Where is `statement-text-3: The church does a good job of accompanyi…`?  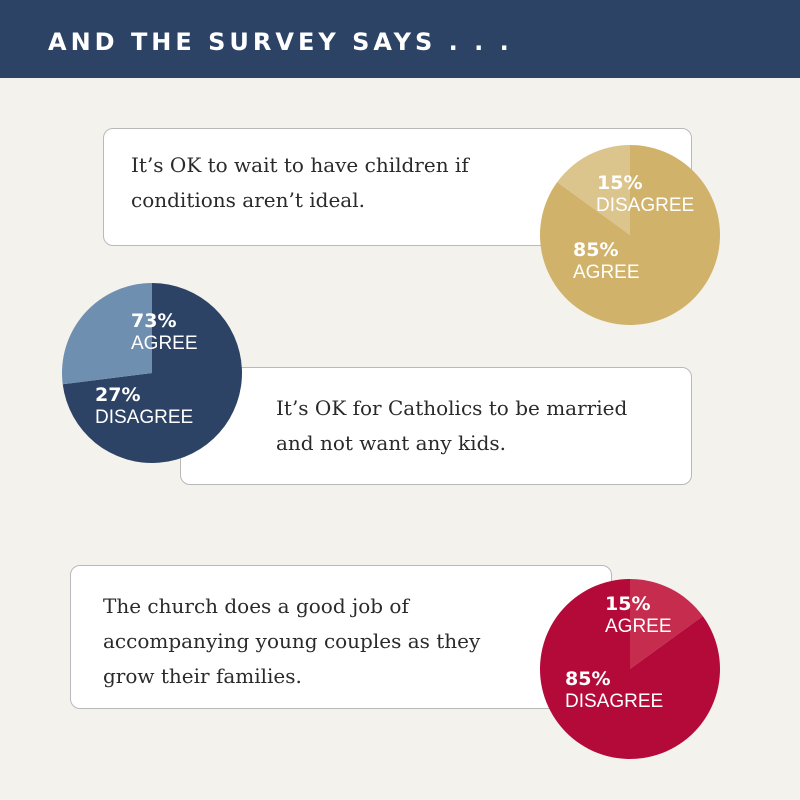
statement-text-3: The church does a good job of accompanyi… is located at coordinates (291, 641).